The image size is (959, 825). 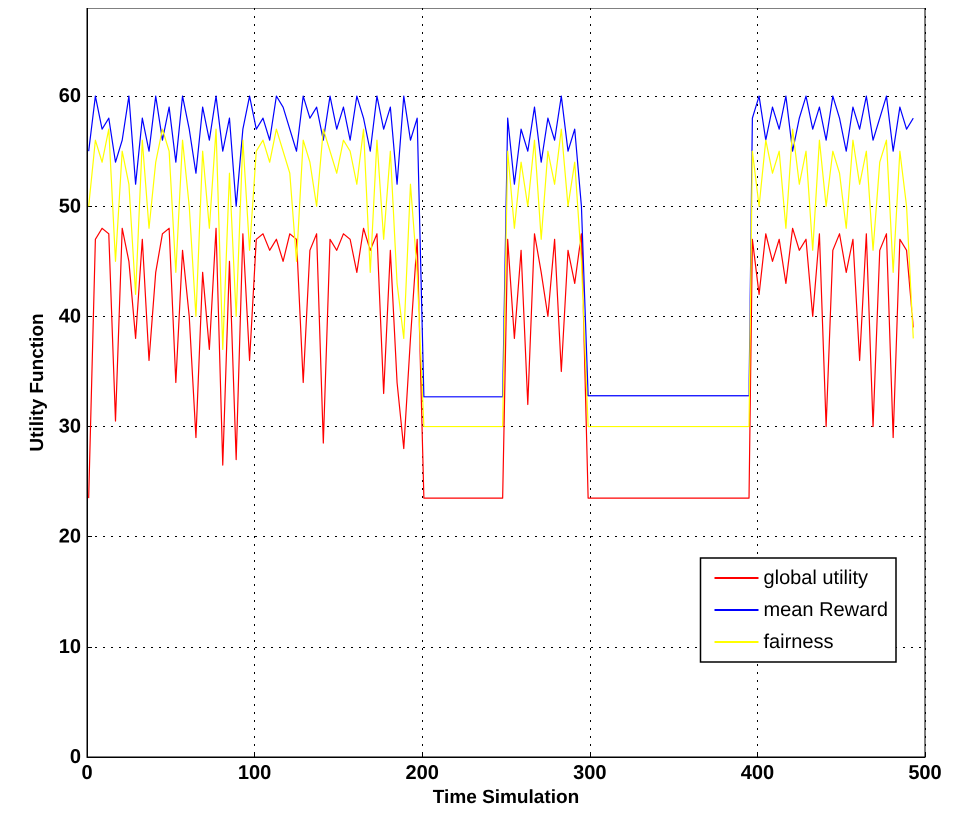 What do you see at coordinates (37, 382) in the screenshot?
I see `y-axis-title: Utility Function` at bounding box center [37, 382].